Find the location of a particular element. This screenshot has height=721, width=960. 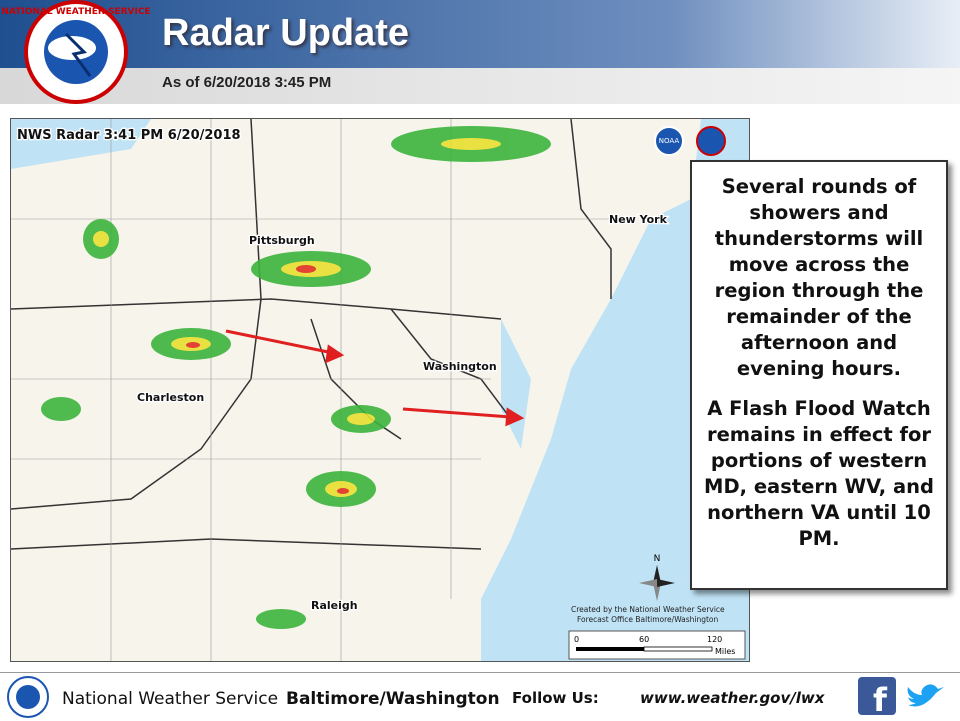

twitter-icon is located at coordinates (925, 695).